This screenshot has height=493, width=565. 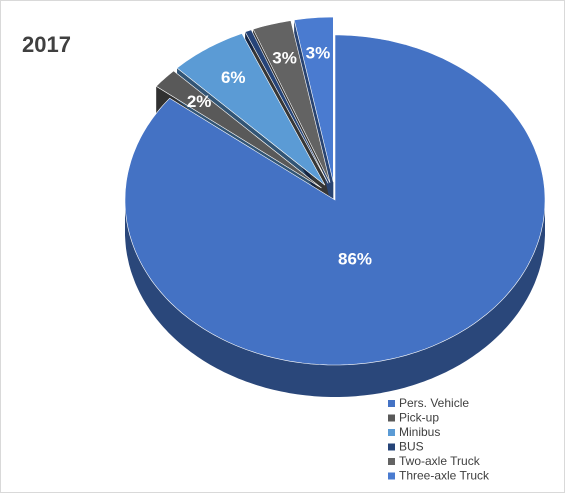 I want to click on data-label: 86%, so click(x=355, y=258).